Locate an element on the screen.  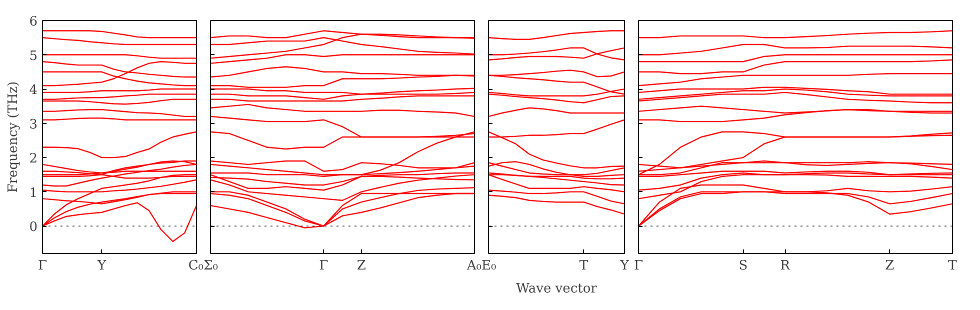
x-axis-title: Wave vector is located at coordinates (557, 289).